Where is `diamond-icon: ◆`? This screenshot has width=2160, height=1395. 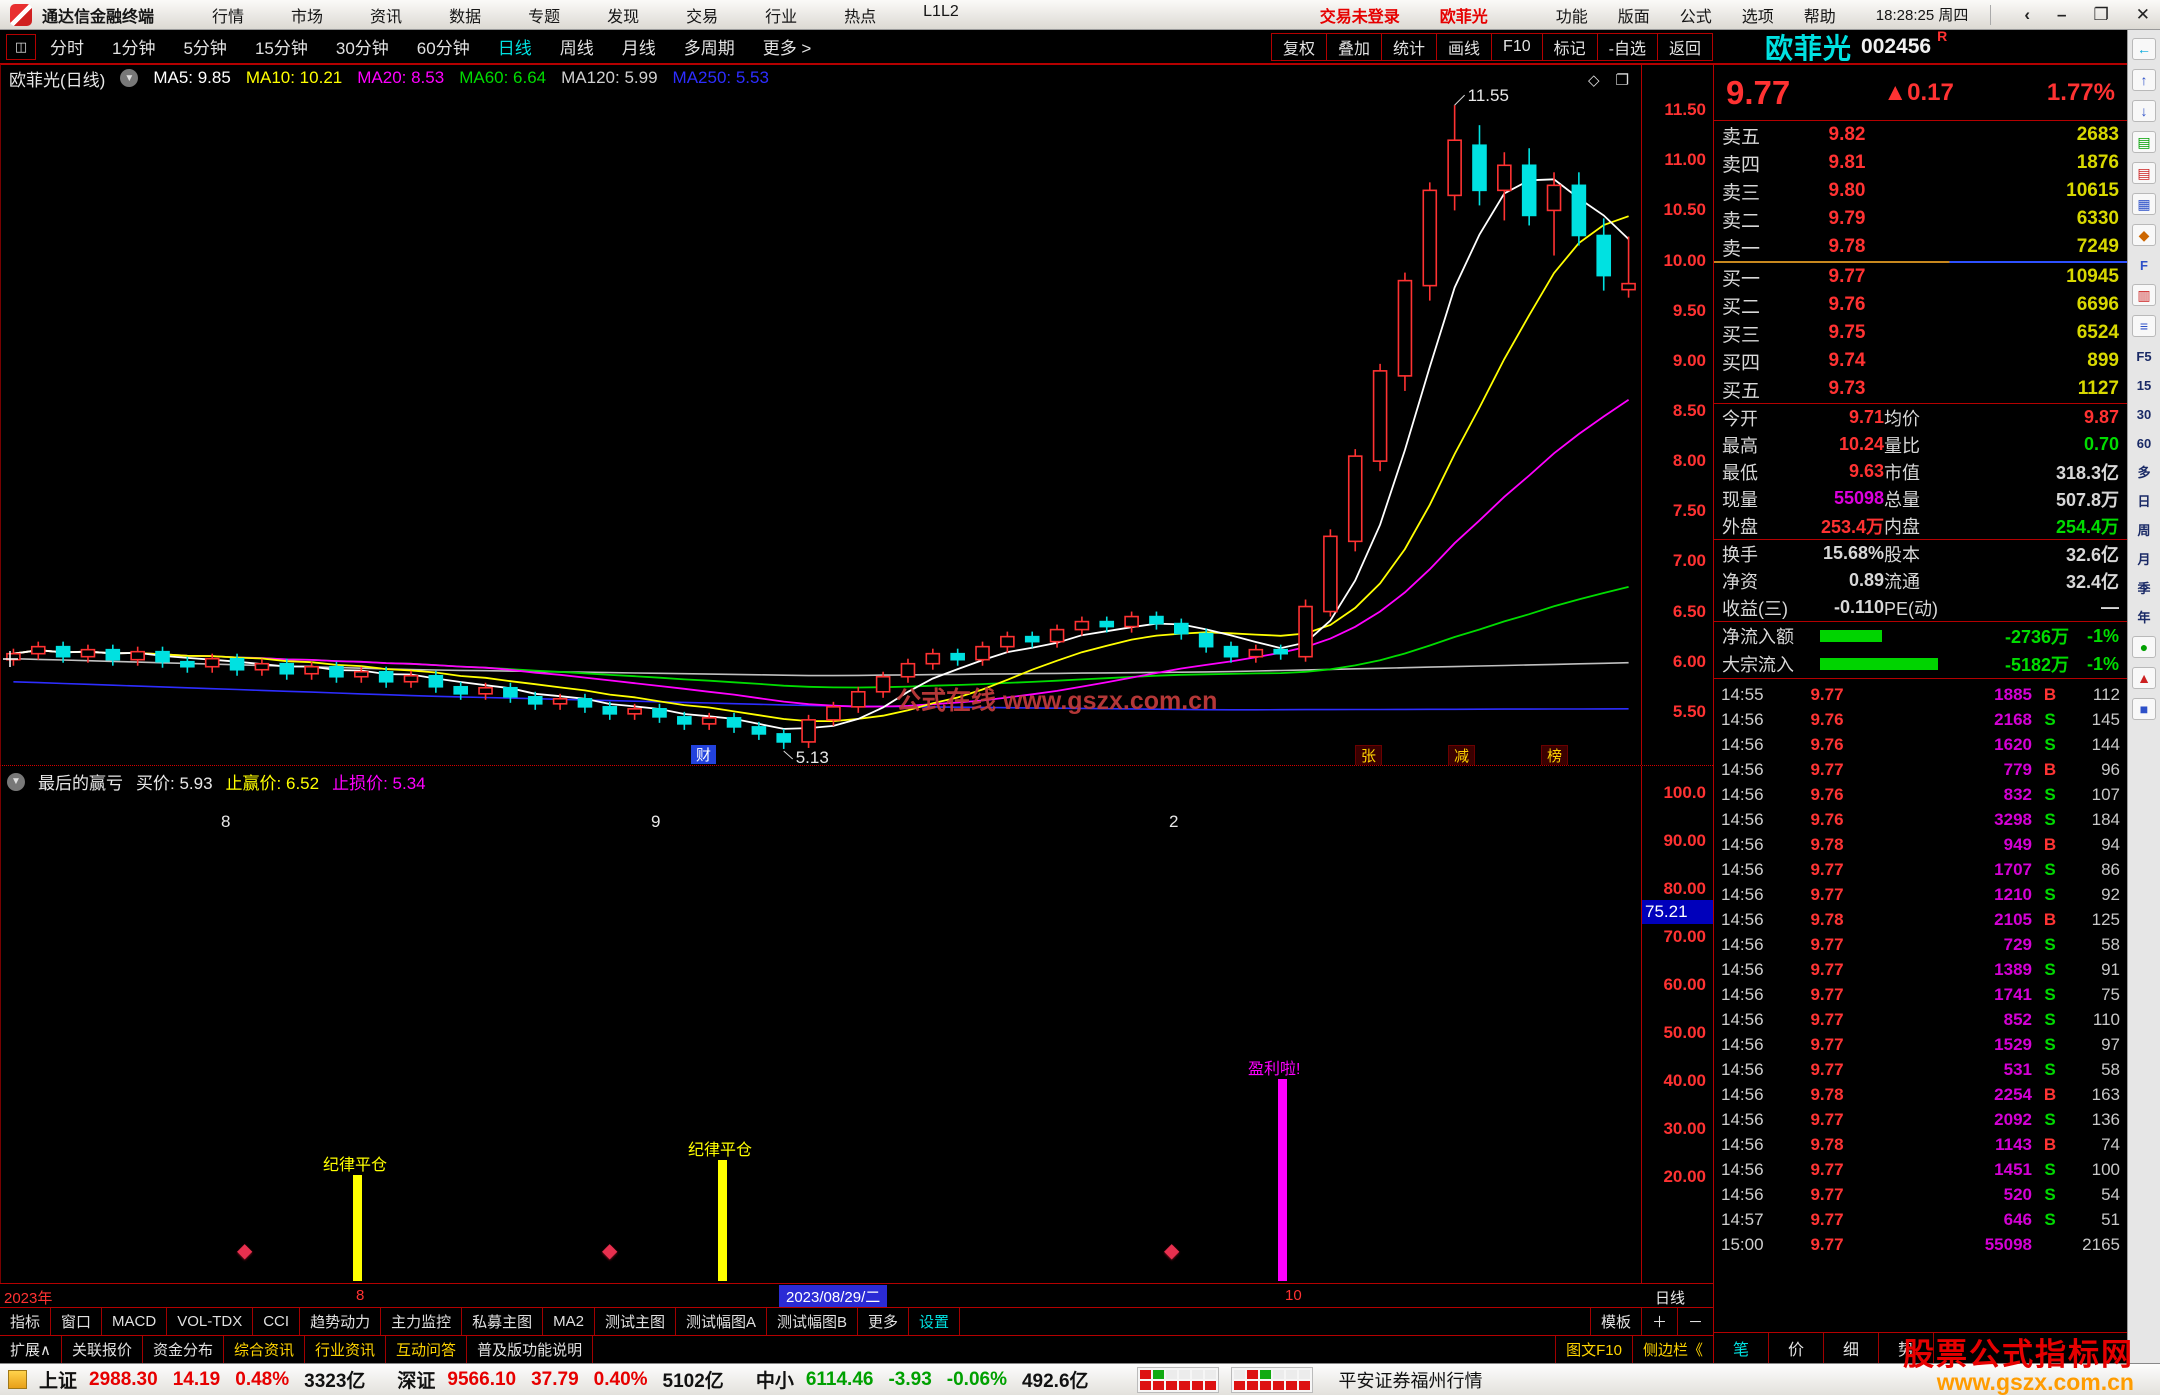 diamond-icon: ◆ is located at coordinates (2144, 235).